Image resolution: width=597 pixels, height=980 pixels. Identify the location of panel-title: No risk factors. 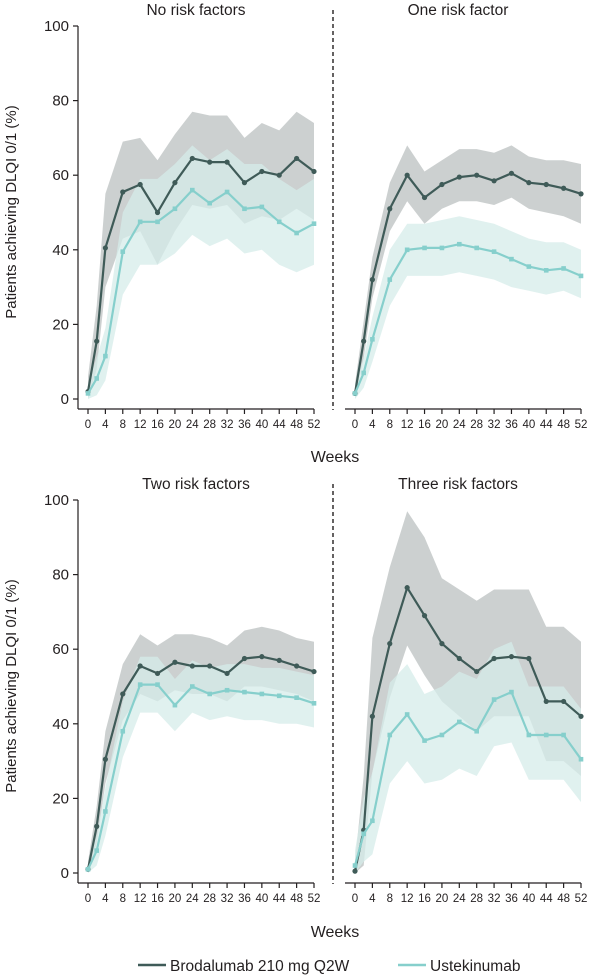
(195, 10).